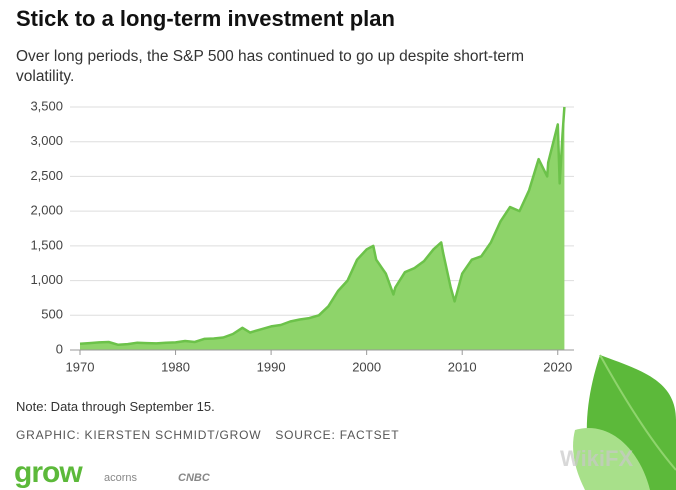 The width and height of the screenshot is (676, 490). Describe the element at coordinates (46, 210) in the screenshot. I see `y-tick-label: 2,000` at that location.